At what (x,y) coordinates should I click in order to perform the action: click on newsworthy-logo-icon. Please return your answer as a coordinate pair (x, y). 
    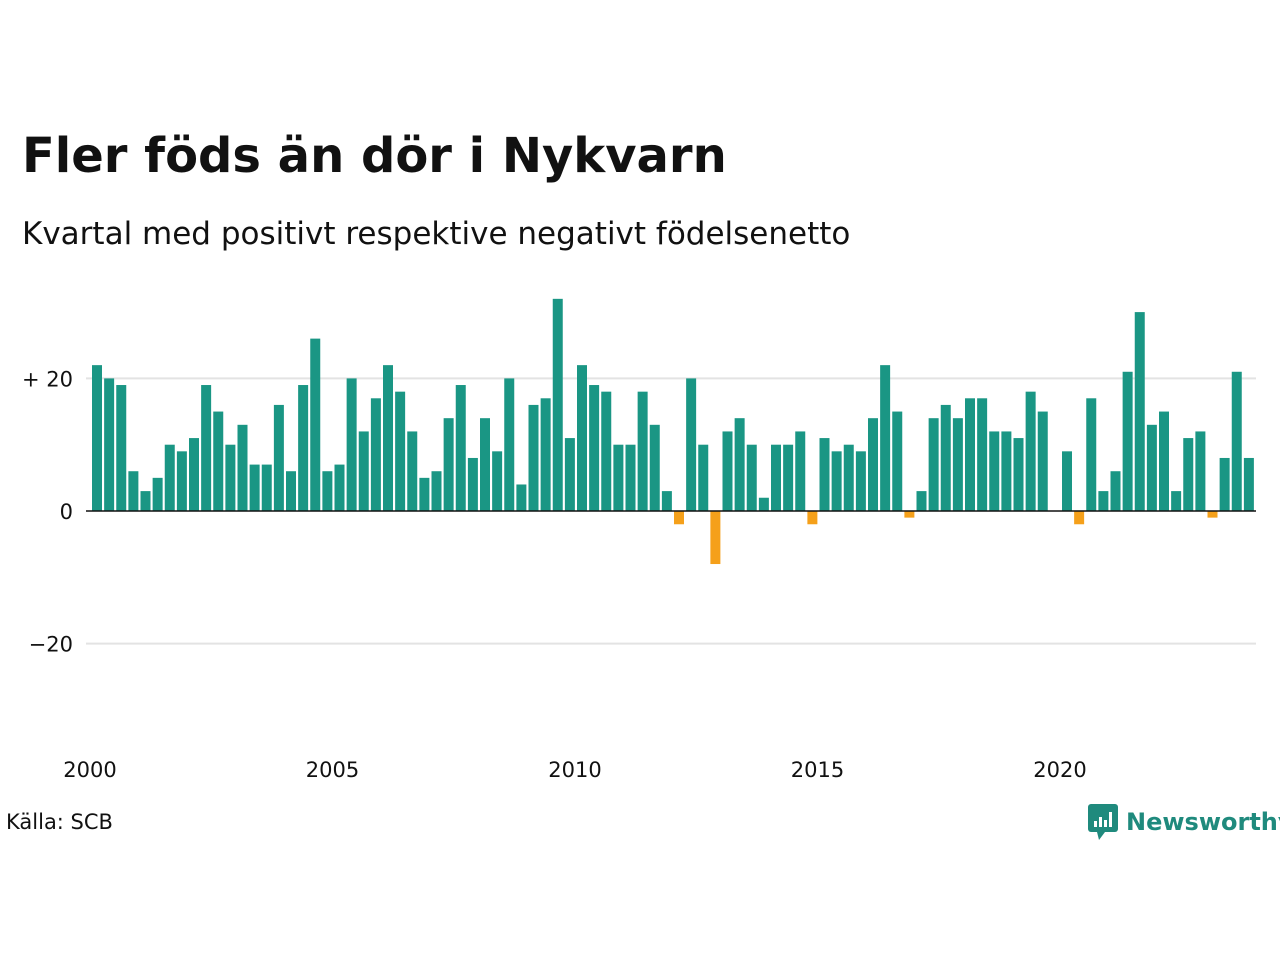
    Looking at the image, I should click on (1103, 822).